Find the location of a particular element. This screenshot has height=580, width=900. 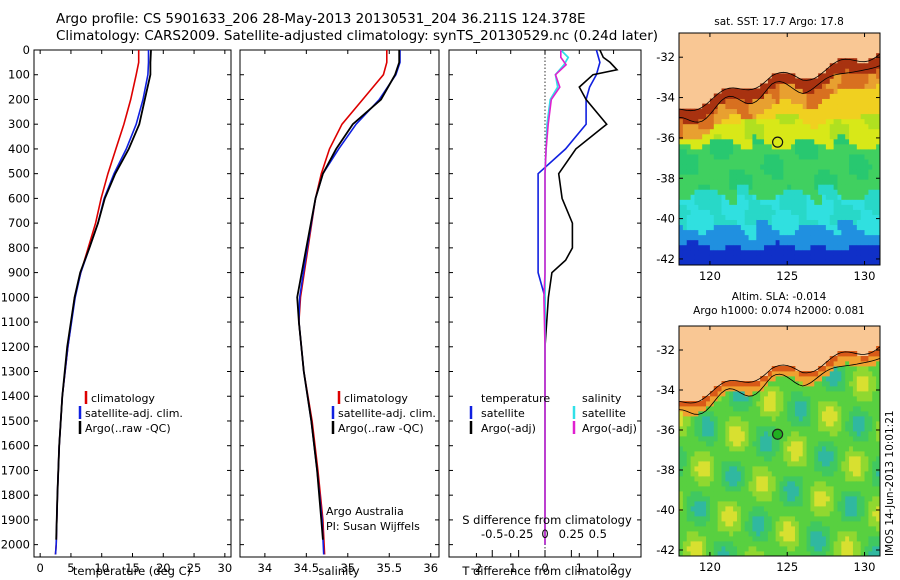

depth-tick-label: 1200 is located at coordinates (15, 347).